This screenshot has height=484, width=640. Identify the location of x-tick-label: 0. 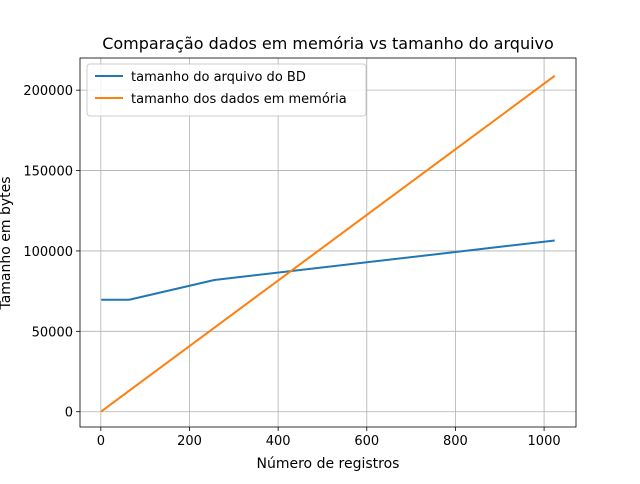
(101, 441).